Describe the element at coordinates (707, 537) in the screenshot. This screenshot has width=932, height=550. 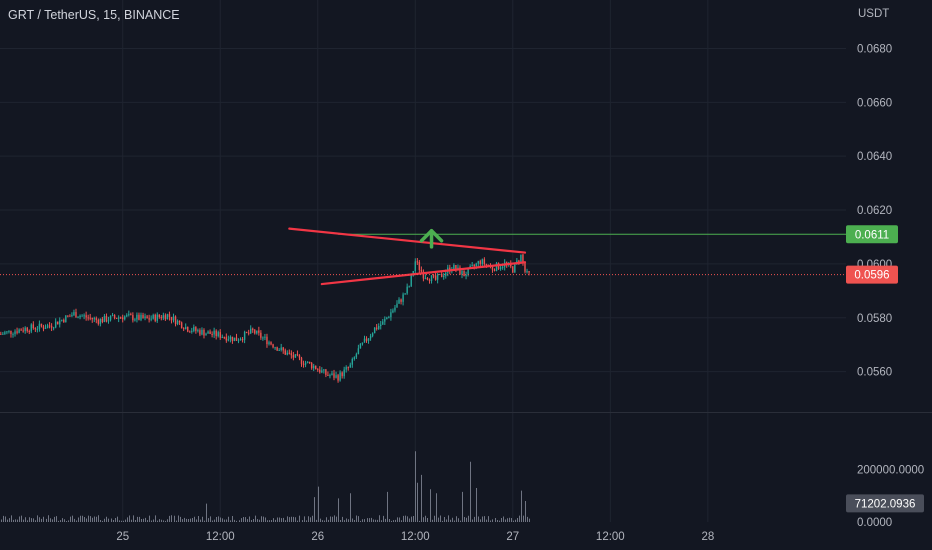
I see `time-tick-label: 28` at that location.